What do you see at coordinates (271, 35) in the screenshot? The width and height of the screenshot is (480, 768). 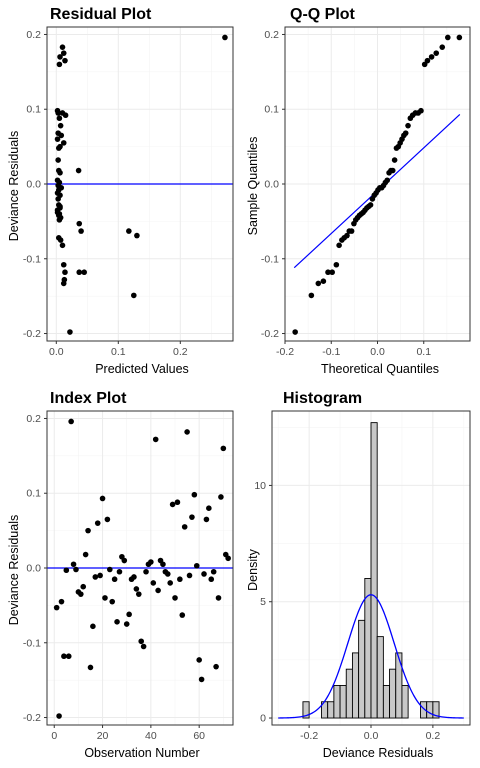 I see `qq-ytick-label: 0.2` at bounding box center [271, 35].